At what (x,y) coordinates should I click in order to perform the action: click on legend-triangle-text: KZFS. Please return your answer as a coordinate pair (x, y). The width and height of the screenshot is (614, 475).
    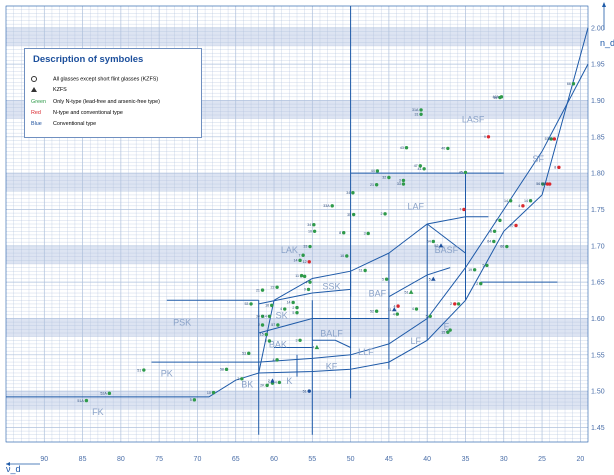
    Looking at the image, I should click on (60, 90).